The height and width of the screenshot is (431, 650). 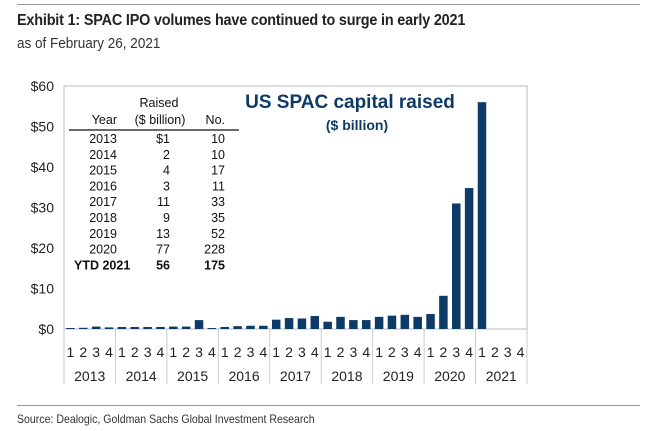 I want to click on table-cell-raised: 11, so click(x=163, y=202).